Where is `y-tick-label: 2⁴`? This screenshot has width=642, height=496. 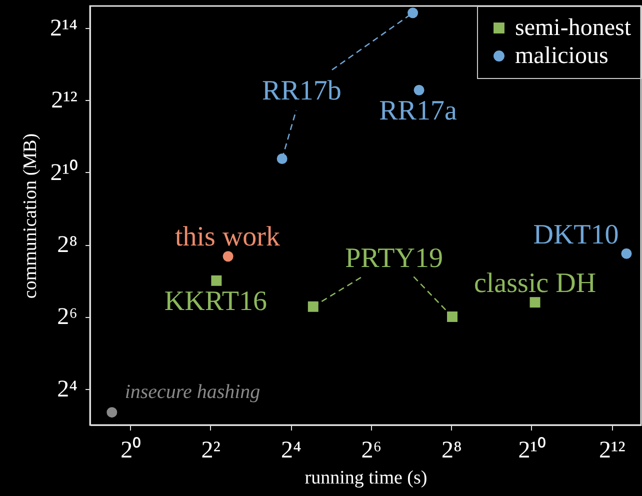 y-tick-label: 2⁴ is located at coordinates (67, 389).